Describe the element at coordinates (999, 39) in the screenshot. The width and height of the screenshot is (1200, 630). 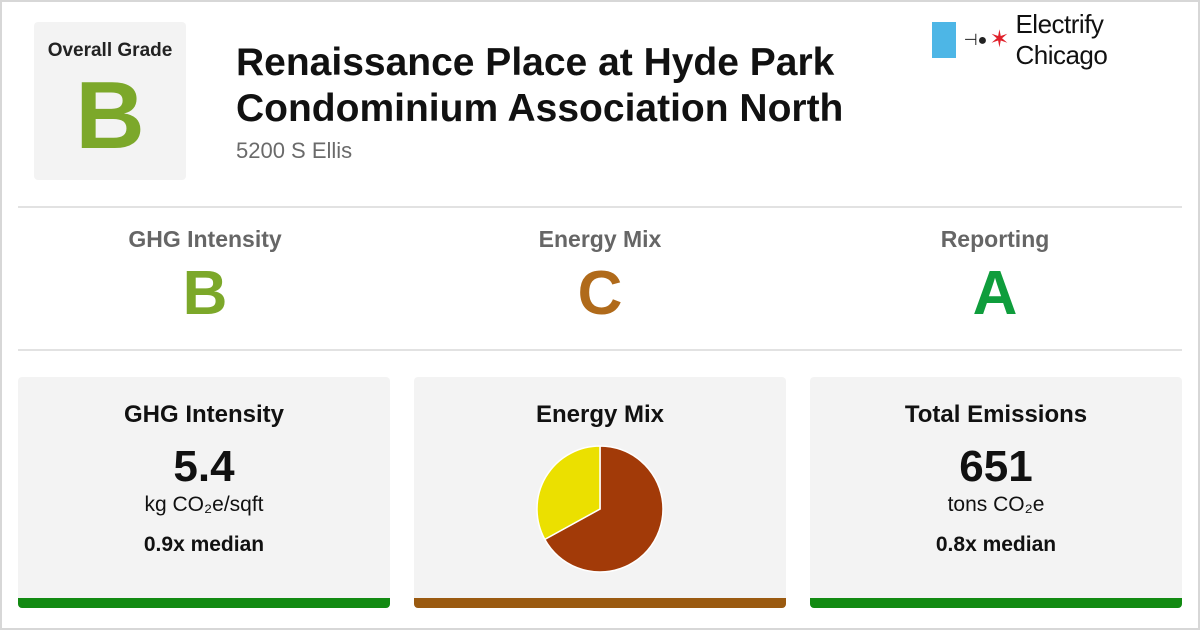
I see `chicago-star-icon: ✶` at that location.